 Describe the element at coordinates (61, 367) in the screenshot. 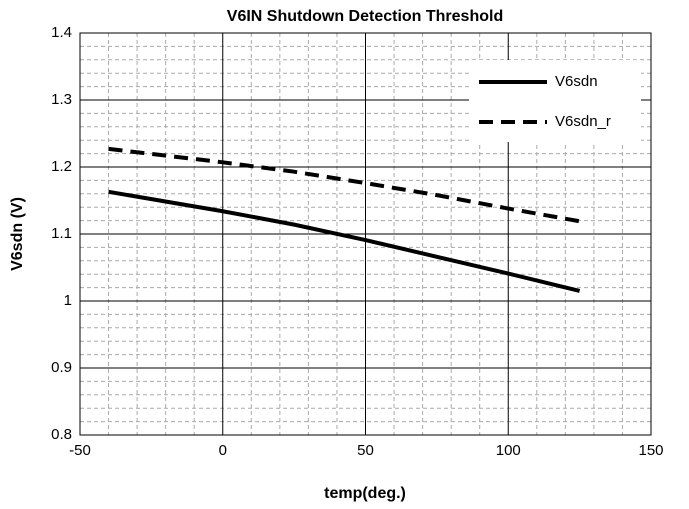

I see `y-tick-label: 0.9` at that location.